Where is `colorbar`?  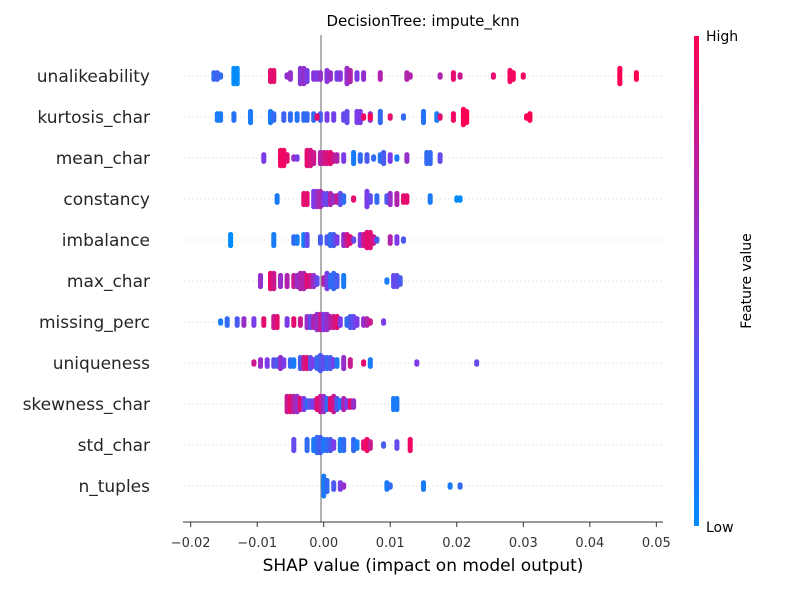
colorbar is located at coordinates (696, 281).